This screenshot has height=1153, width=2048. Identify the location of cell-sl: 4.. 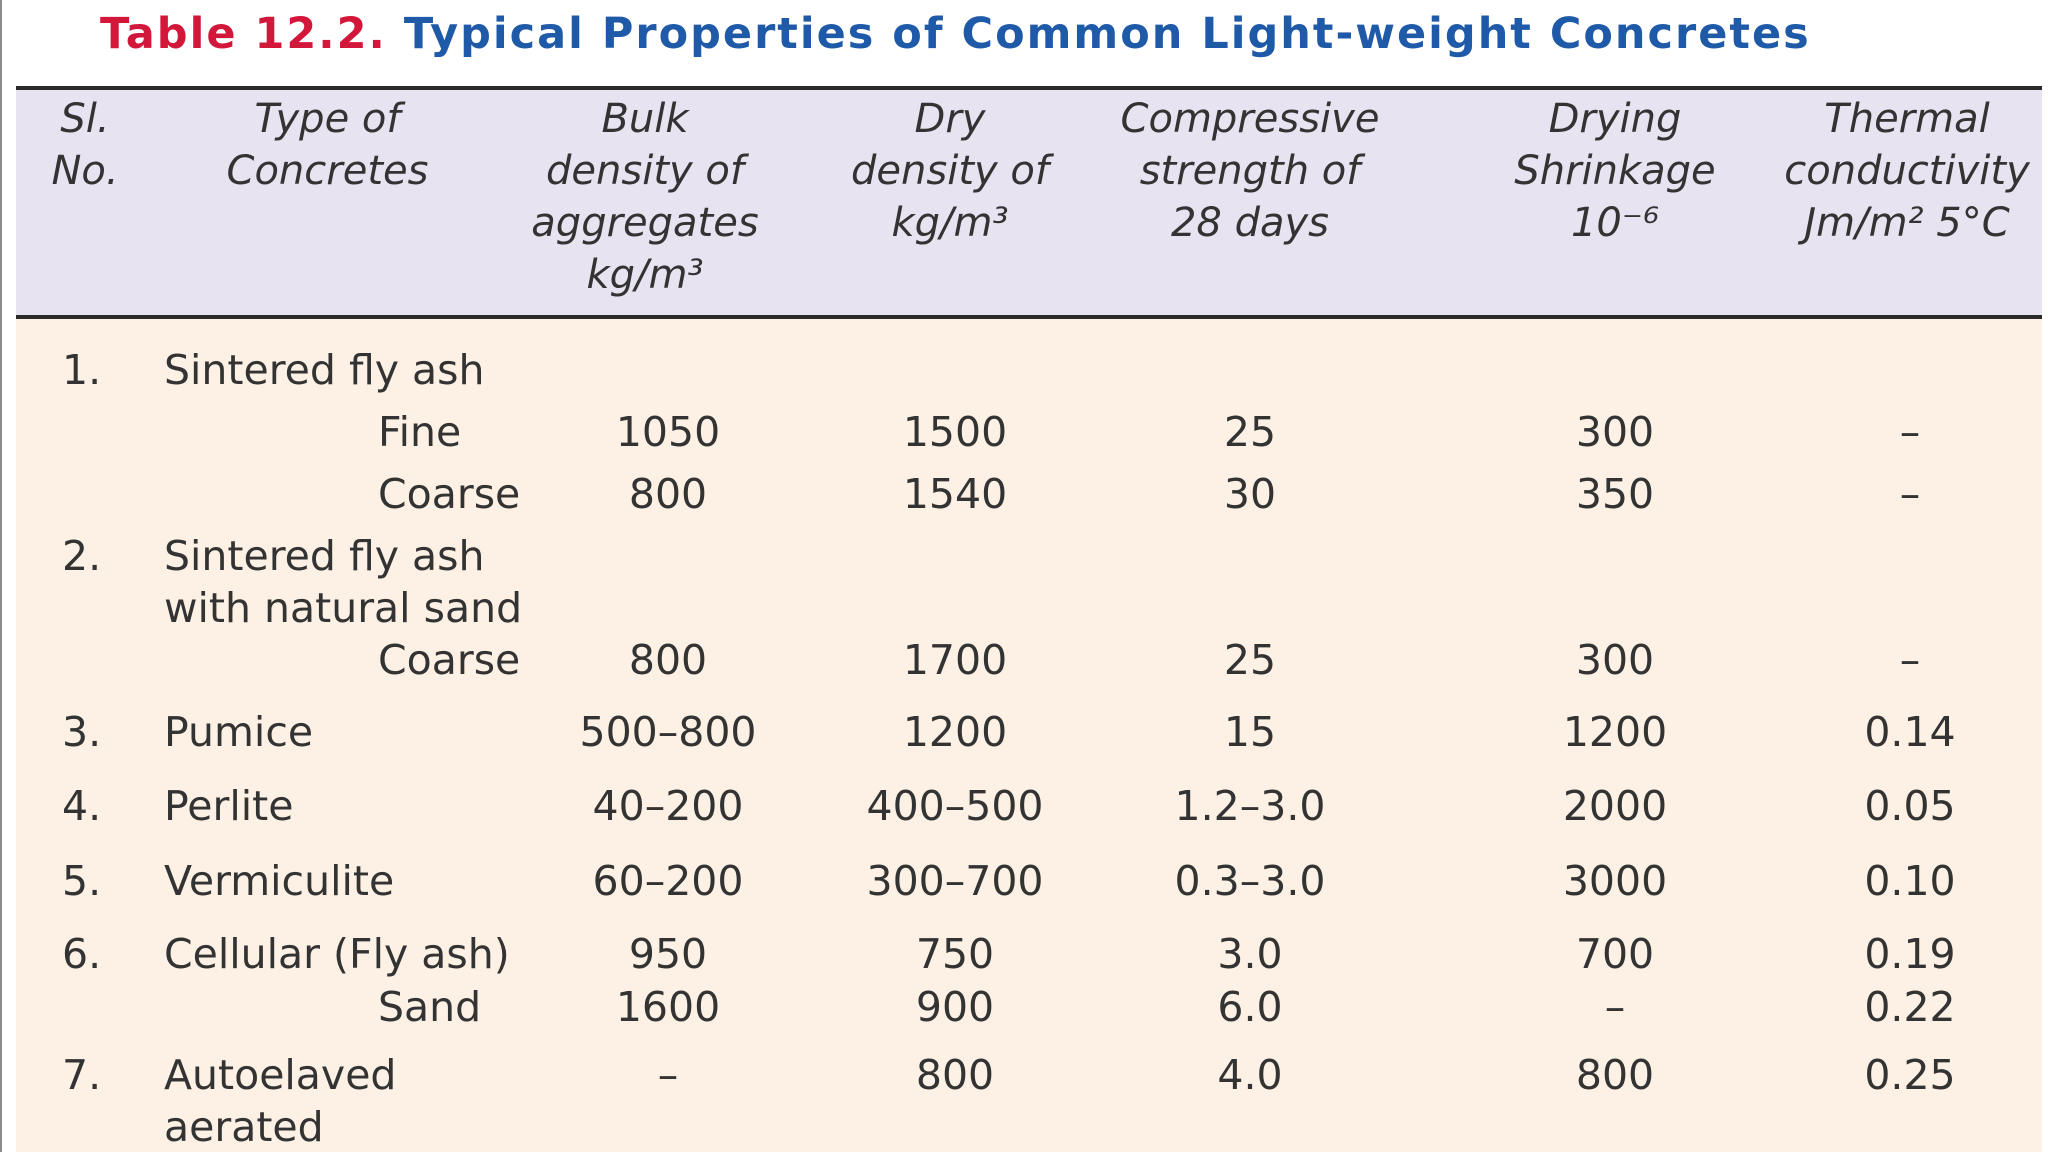
(82, 806).